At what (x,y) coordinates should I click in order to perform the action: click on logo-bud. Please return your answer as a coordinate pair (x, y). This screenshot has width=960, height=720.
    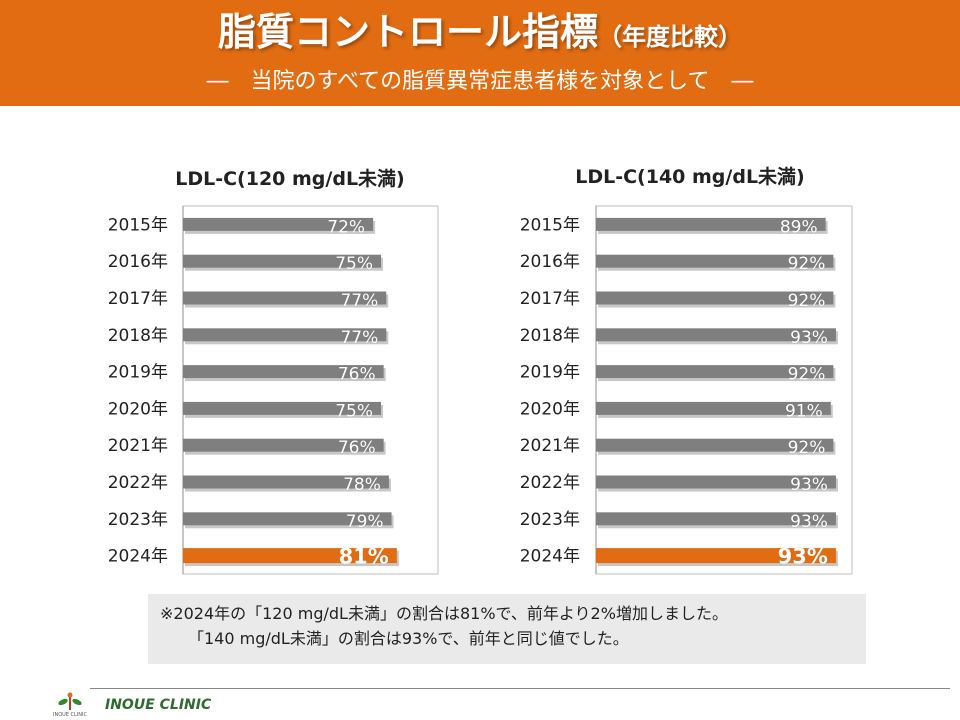
    Looking at the image, I should click on (70, 695).